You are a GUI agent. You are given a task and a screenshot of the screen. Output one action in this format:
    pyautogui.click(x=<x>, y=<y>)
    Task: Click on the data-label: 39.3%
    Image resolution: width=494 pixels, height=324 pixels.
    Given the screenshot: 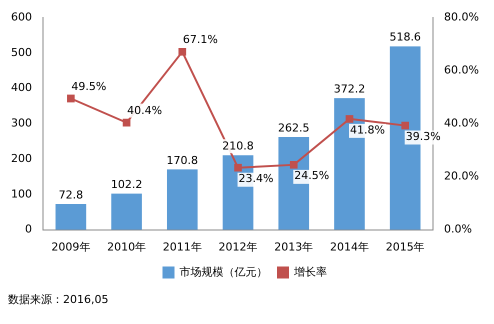 What is the action you would take?
    pyautogui.click(x=423, y=136)
    